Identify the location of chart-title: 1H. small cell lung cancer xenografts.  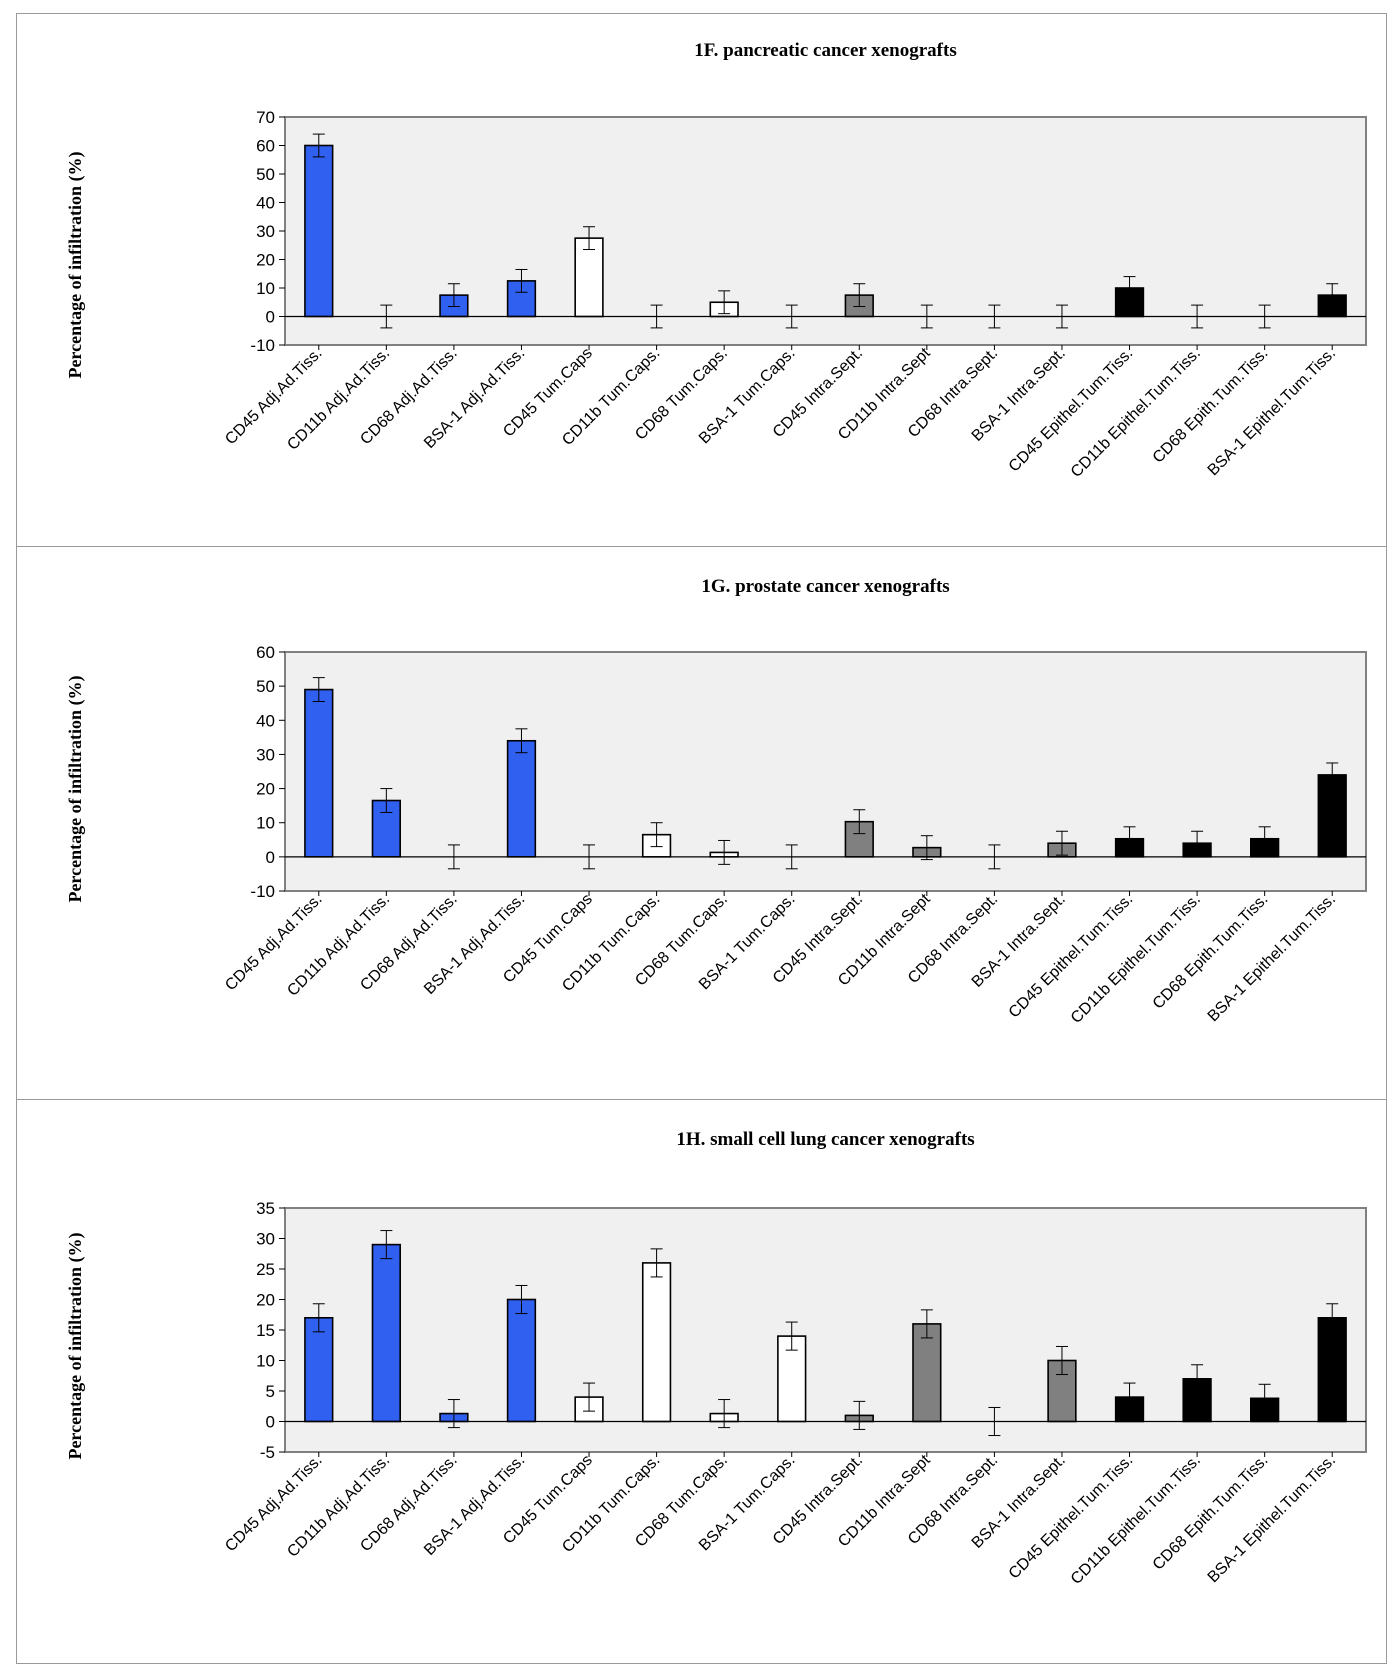
(825, 1139).